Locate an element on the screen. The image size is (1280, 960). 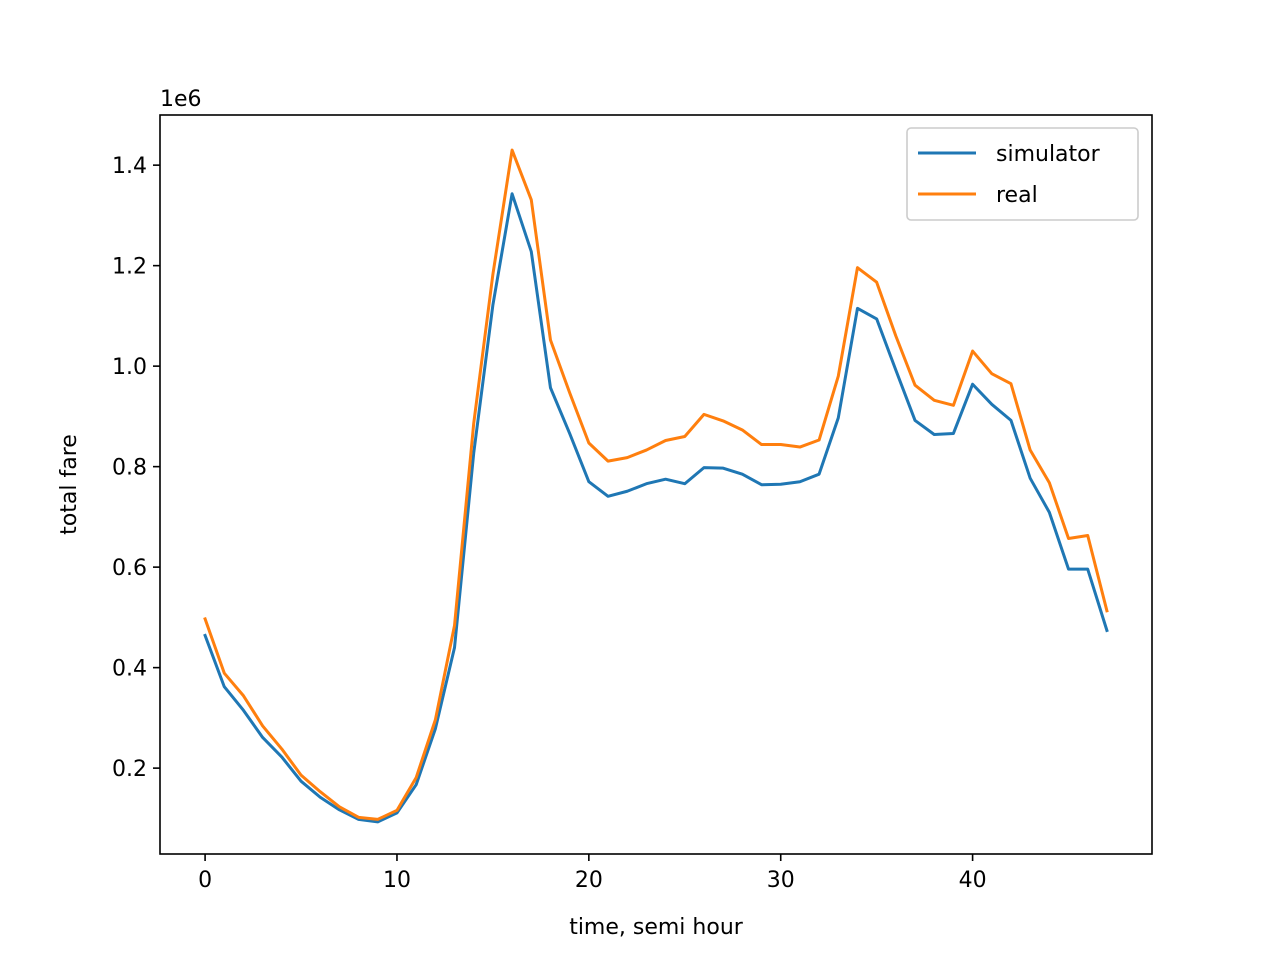
legend: simulator real is located at coordinates (1022, 174).